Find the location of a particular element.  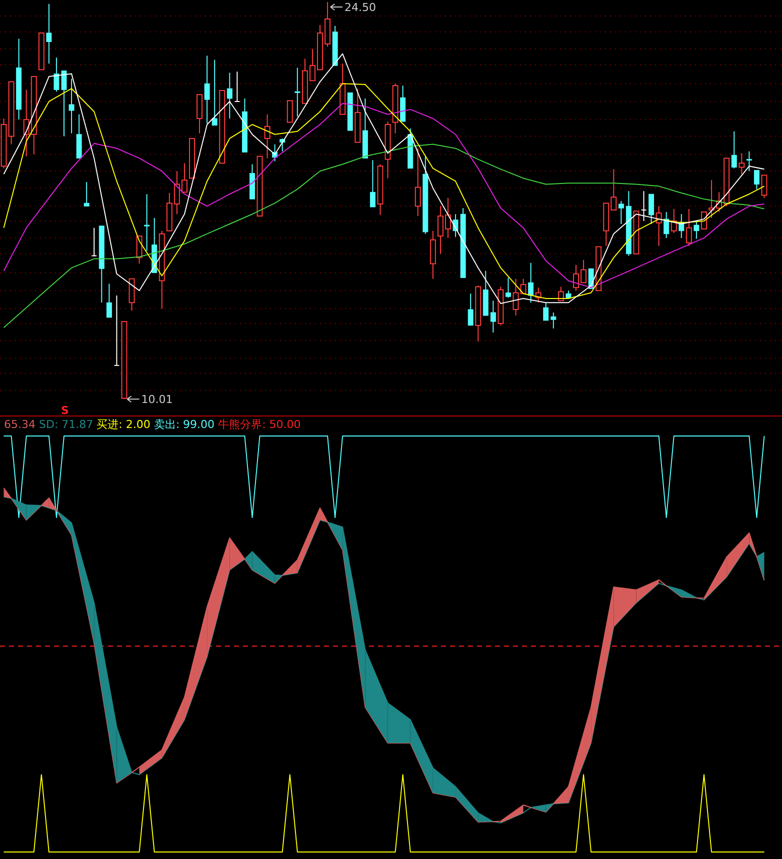

text: S is located at coordinates (65, 410).